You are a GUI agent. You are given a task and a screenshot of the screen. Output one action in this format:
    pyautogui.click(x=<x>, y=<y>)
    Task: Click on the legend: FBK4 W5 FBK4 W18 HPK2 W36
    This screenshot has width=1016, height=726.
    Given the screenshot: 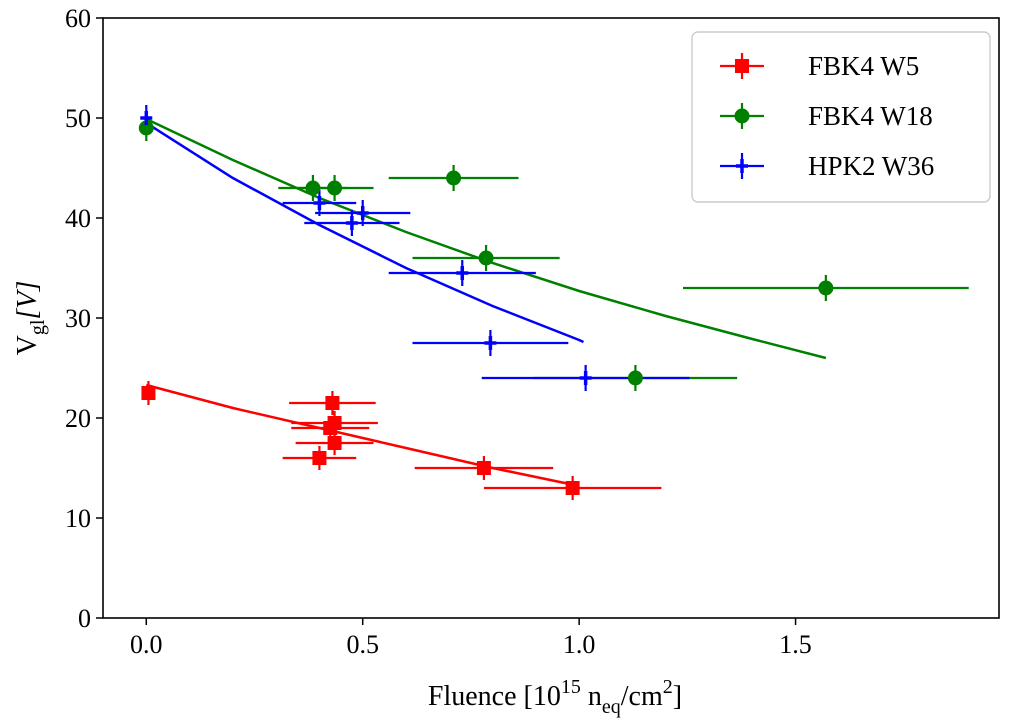 What is the action you would take?
    pyautogui.click(x=841, y=117)
    